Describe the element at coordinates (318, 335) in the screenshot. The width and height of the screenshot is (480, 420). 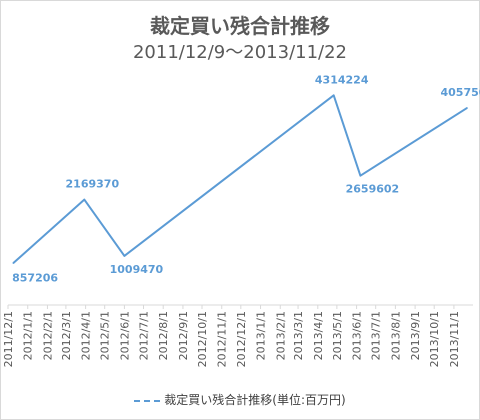
I see `x-tick-label: 2013/4/1` at that location.